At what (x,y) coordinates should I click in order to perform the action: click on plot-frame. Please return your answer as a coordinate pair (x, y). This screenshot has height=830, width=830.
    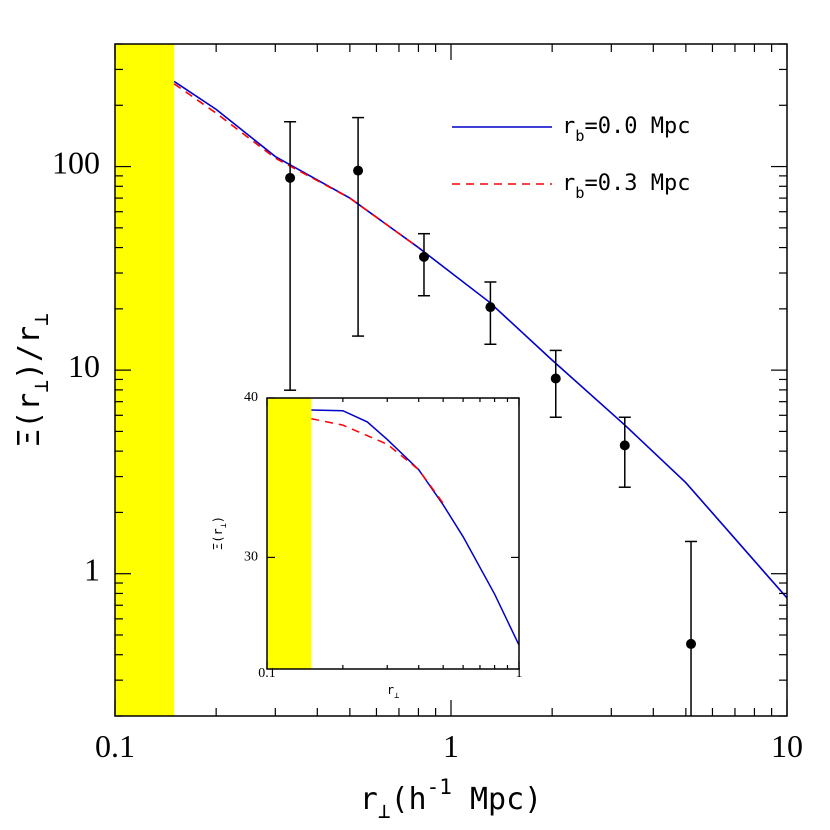
    Looking at the image, I should click on (393, 533).